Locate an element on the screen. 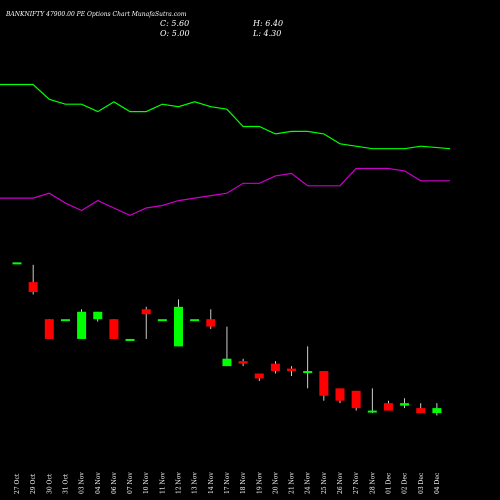 The width and height of the screenshot is (500, 500). x-tick-label: 12 Nov is located at coordinates (179, 483).